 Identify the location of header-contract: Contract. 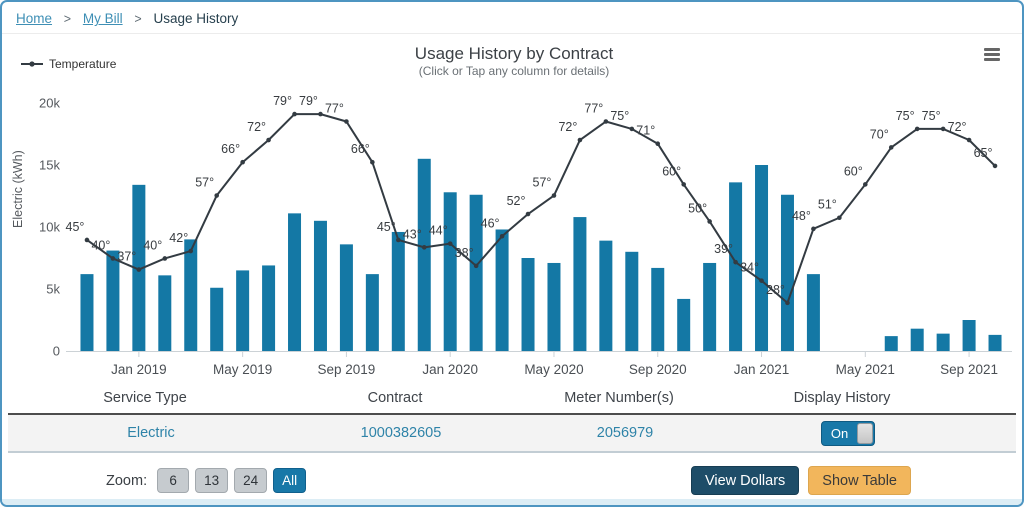
(395, 398).